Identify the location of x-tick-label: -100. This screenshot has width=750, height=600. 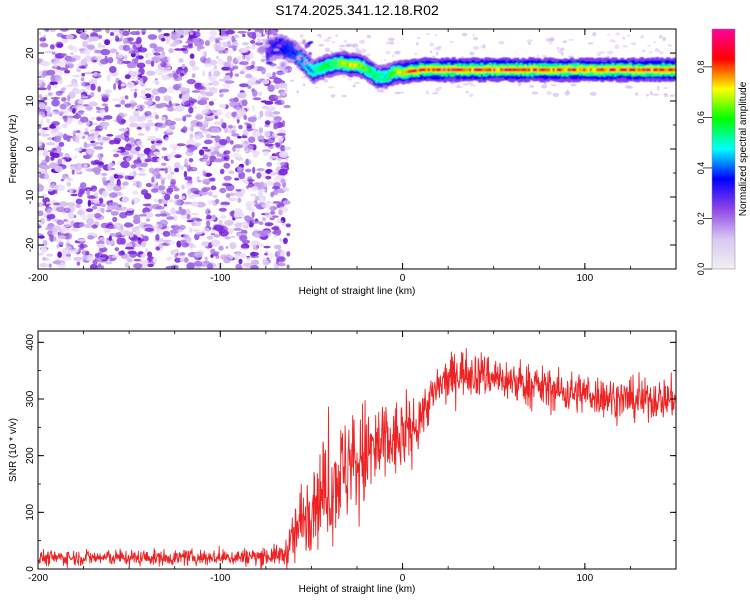
(220, 278).